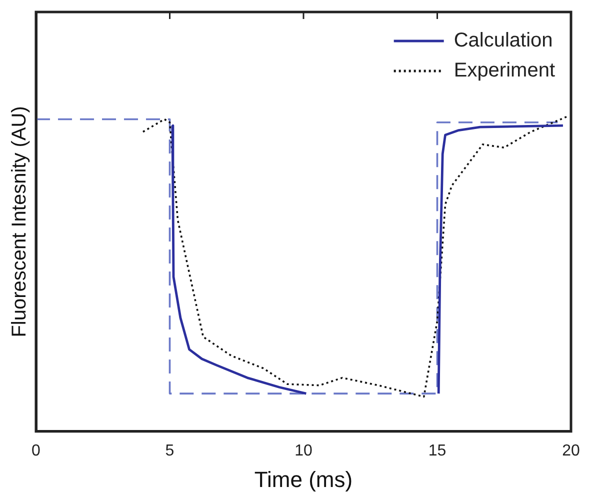 The width and height of the screenshot is (589, 502). What do you see at coordinates (503, 41) in the screenshot?
I see `legend-label: Calculation` at bounding box center [503, 41].